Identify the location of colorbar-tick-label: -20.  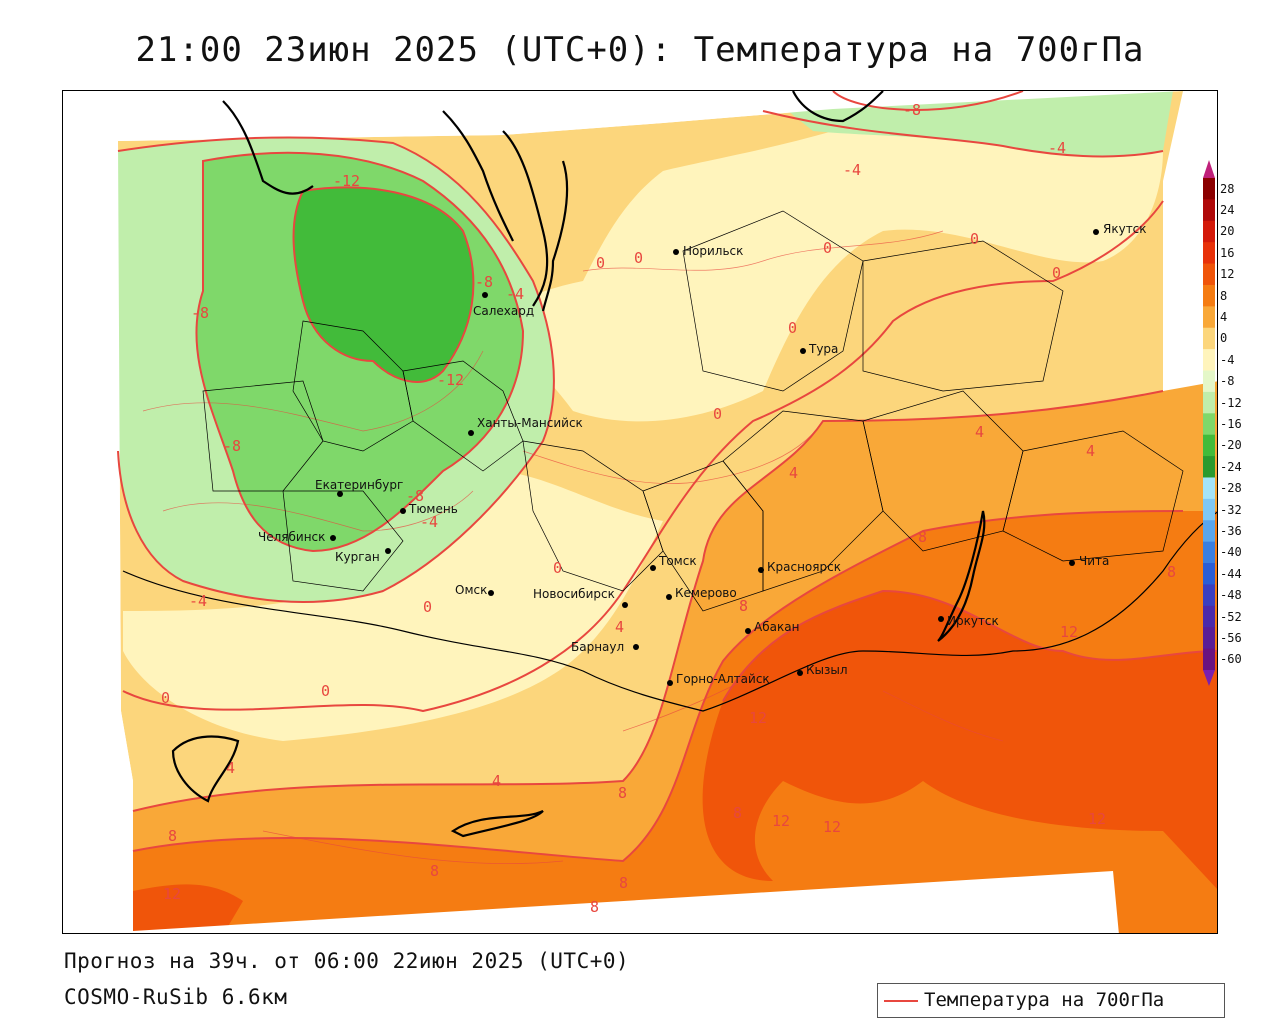
(1231, 445).